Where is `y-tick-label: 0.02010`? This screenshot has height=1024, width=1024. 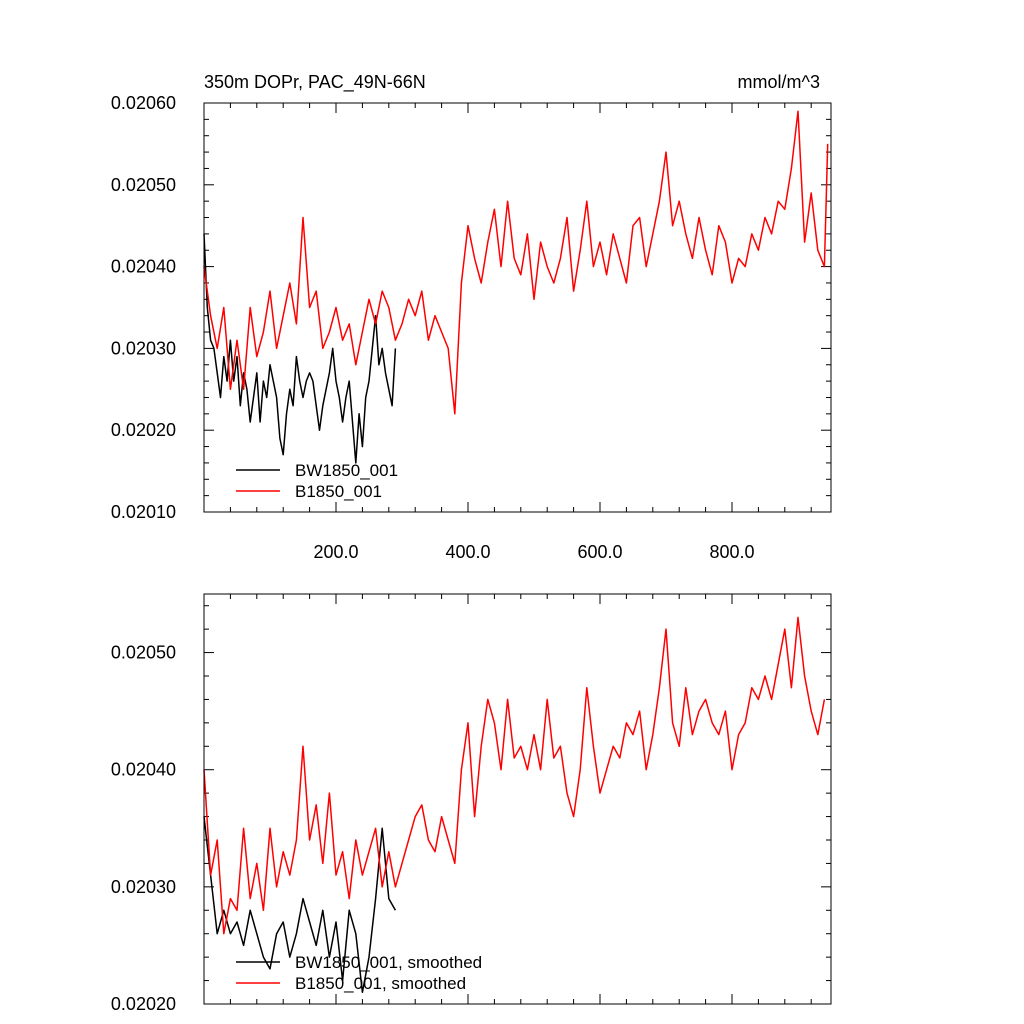
y-tick-label: 0.02010 is located at coordinates (143, 512).